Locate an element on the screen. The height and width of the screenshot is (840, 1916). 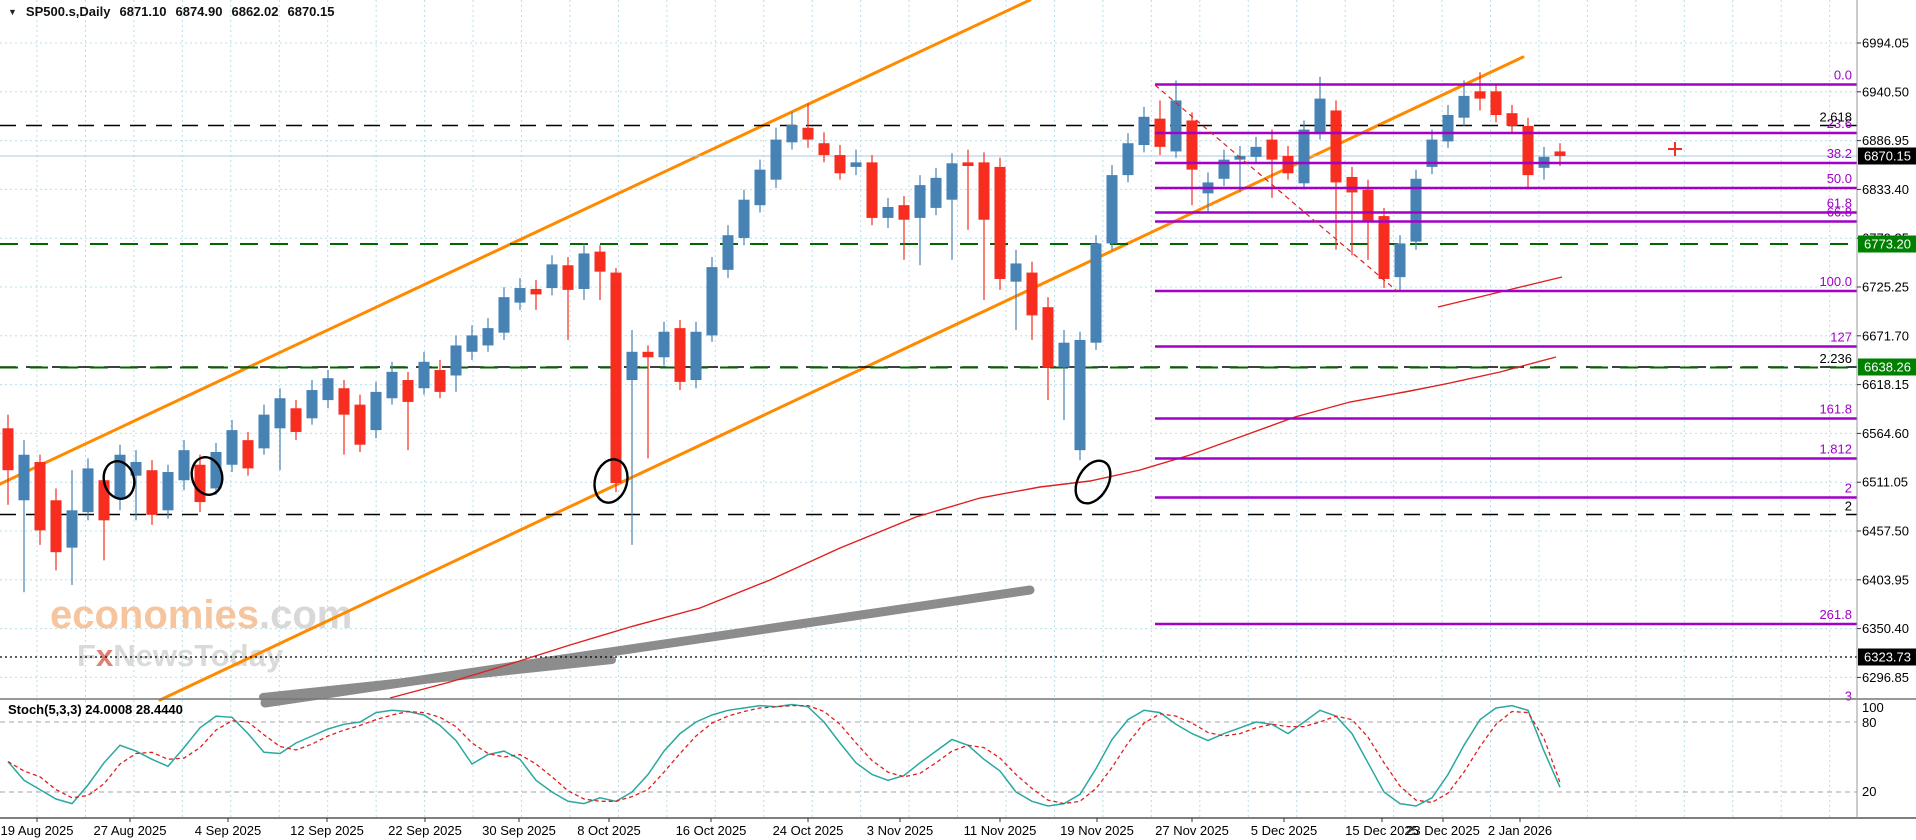
svg-text: 6725.25 is located at coordinates (1885, 287).